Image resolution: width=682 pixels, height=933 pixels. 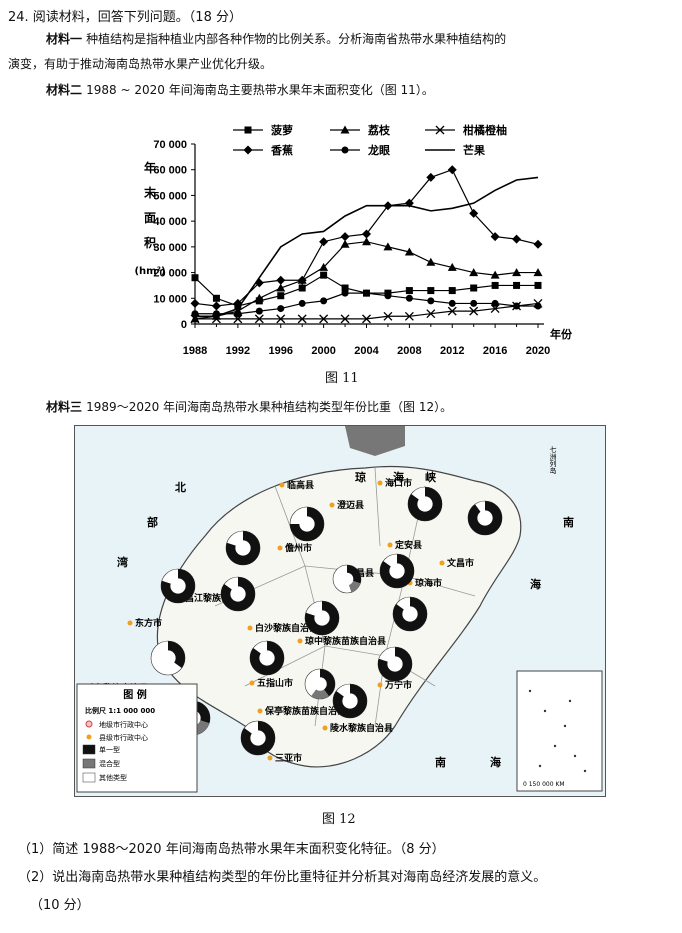 I want to click on donut-mixed-share, so click(x=320, y=691).